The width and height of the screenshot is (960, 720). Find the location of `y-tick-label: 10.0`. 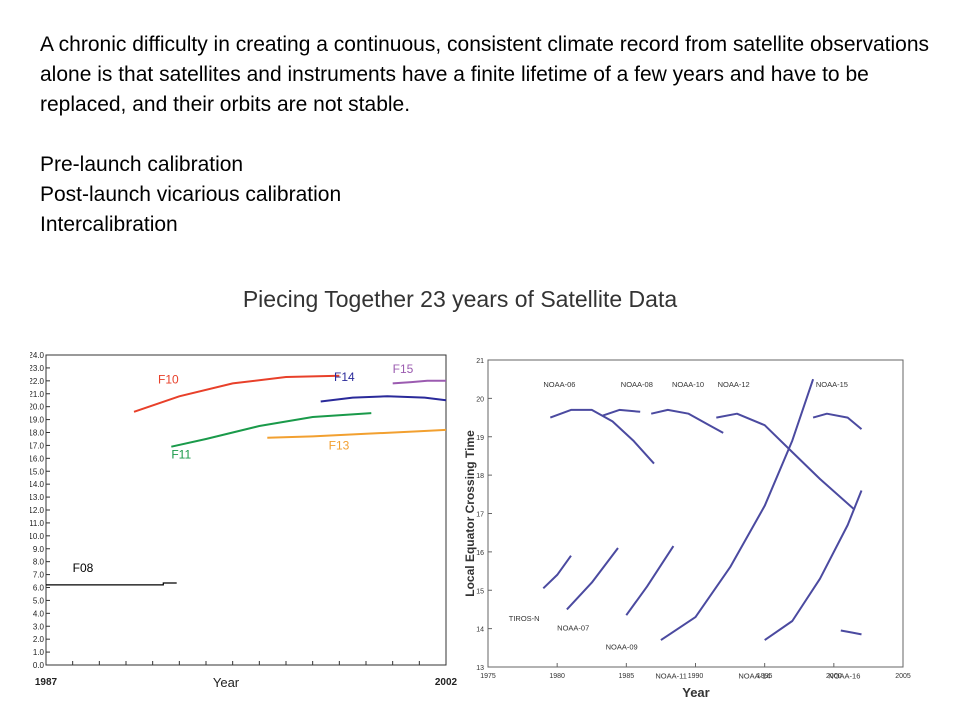

y-tick-label: 10.0 is located at coordinates (37, 536).